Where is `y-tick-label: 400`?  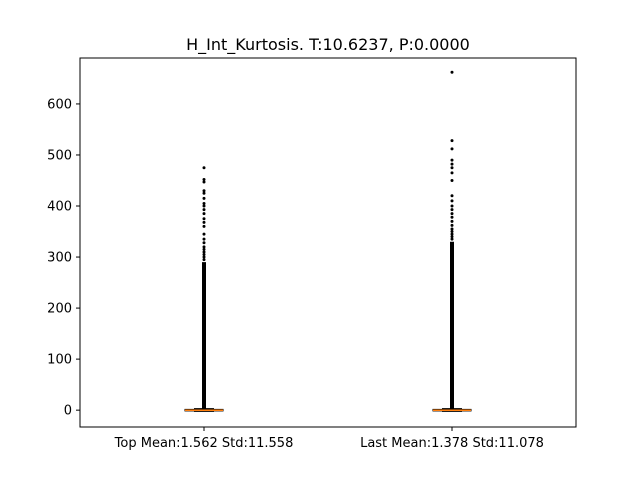
y-tick-label: 400 is located at coordinates (59, 207).